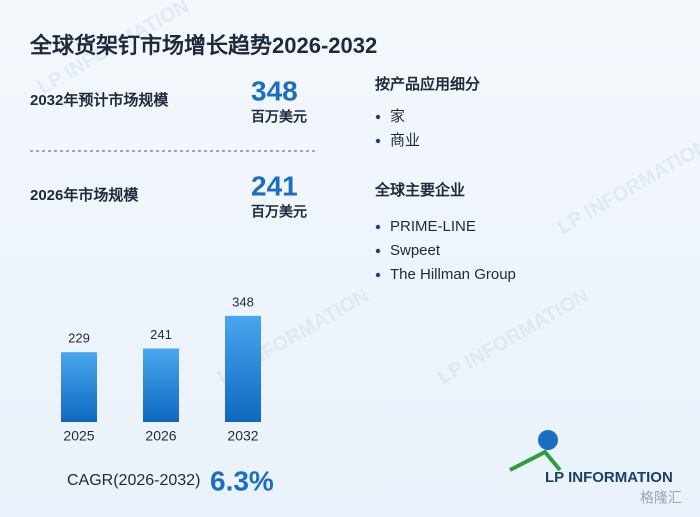  I want to click on list-item: The Hillman Group, so click(453, 274).